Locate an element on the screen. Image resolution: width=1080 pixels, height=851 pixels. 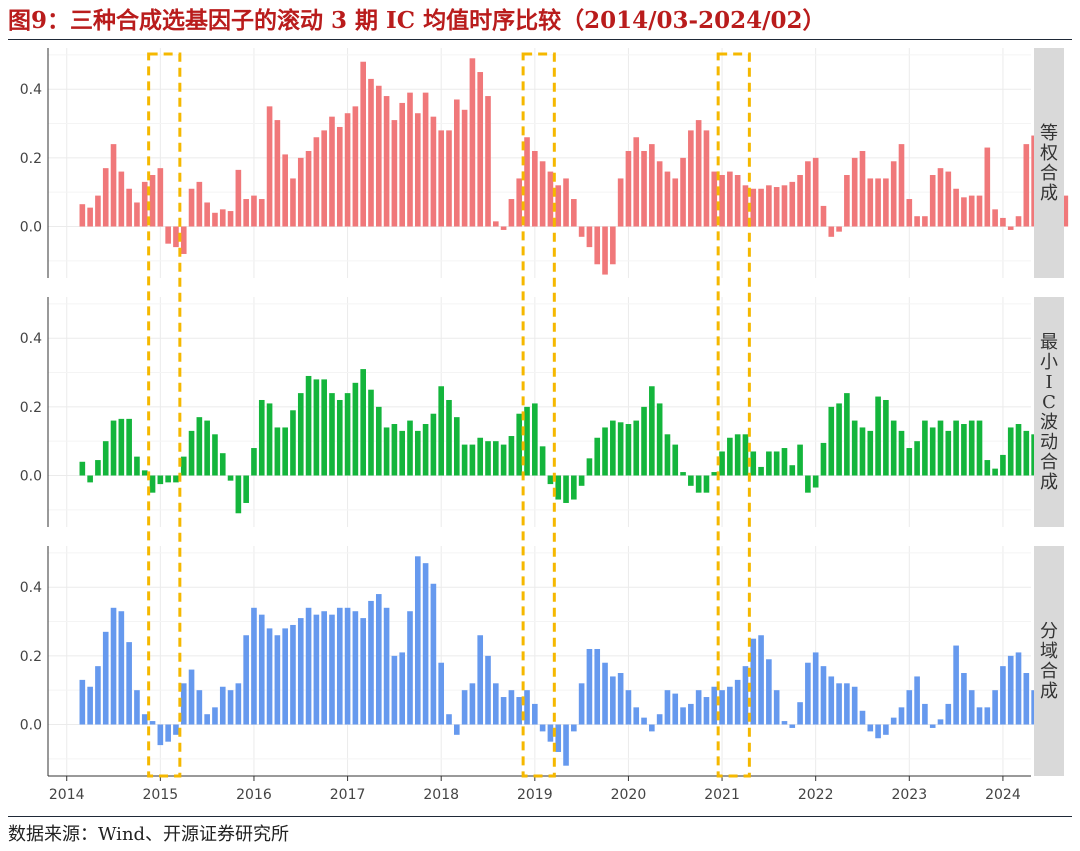
title-divider is located at coordinates (540, 39).